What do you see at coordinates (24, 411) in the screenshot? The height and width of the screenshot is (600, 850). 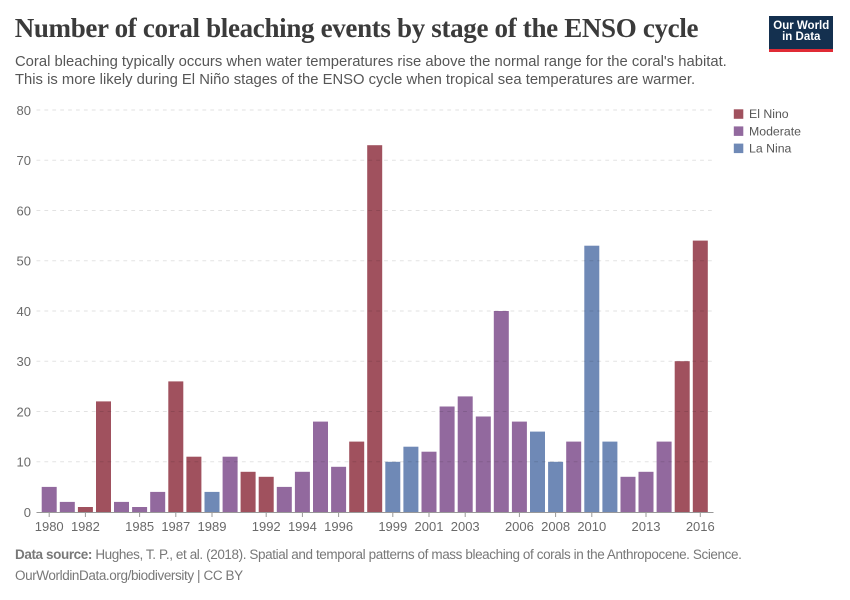 I see `svg-text: 20` at bounding box center [24, 411].